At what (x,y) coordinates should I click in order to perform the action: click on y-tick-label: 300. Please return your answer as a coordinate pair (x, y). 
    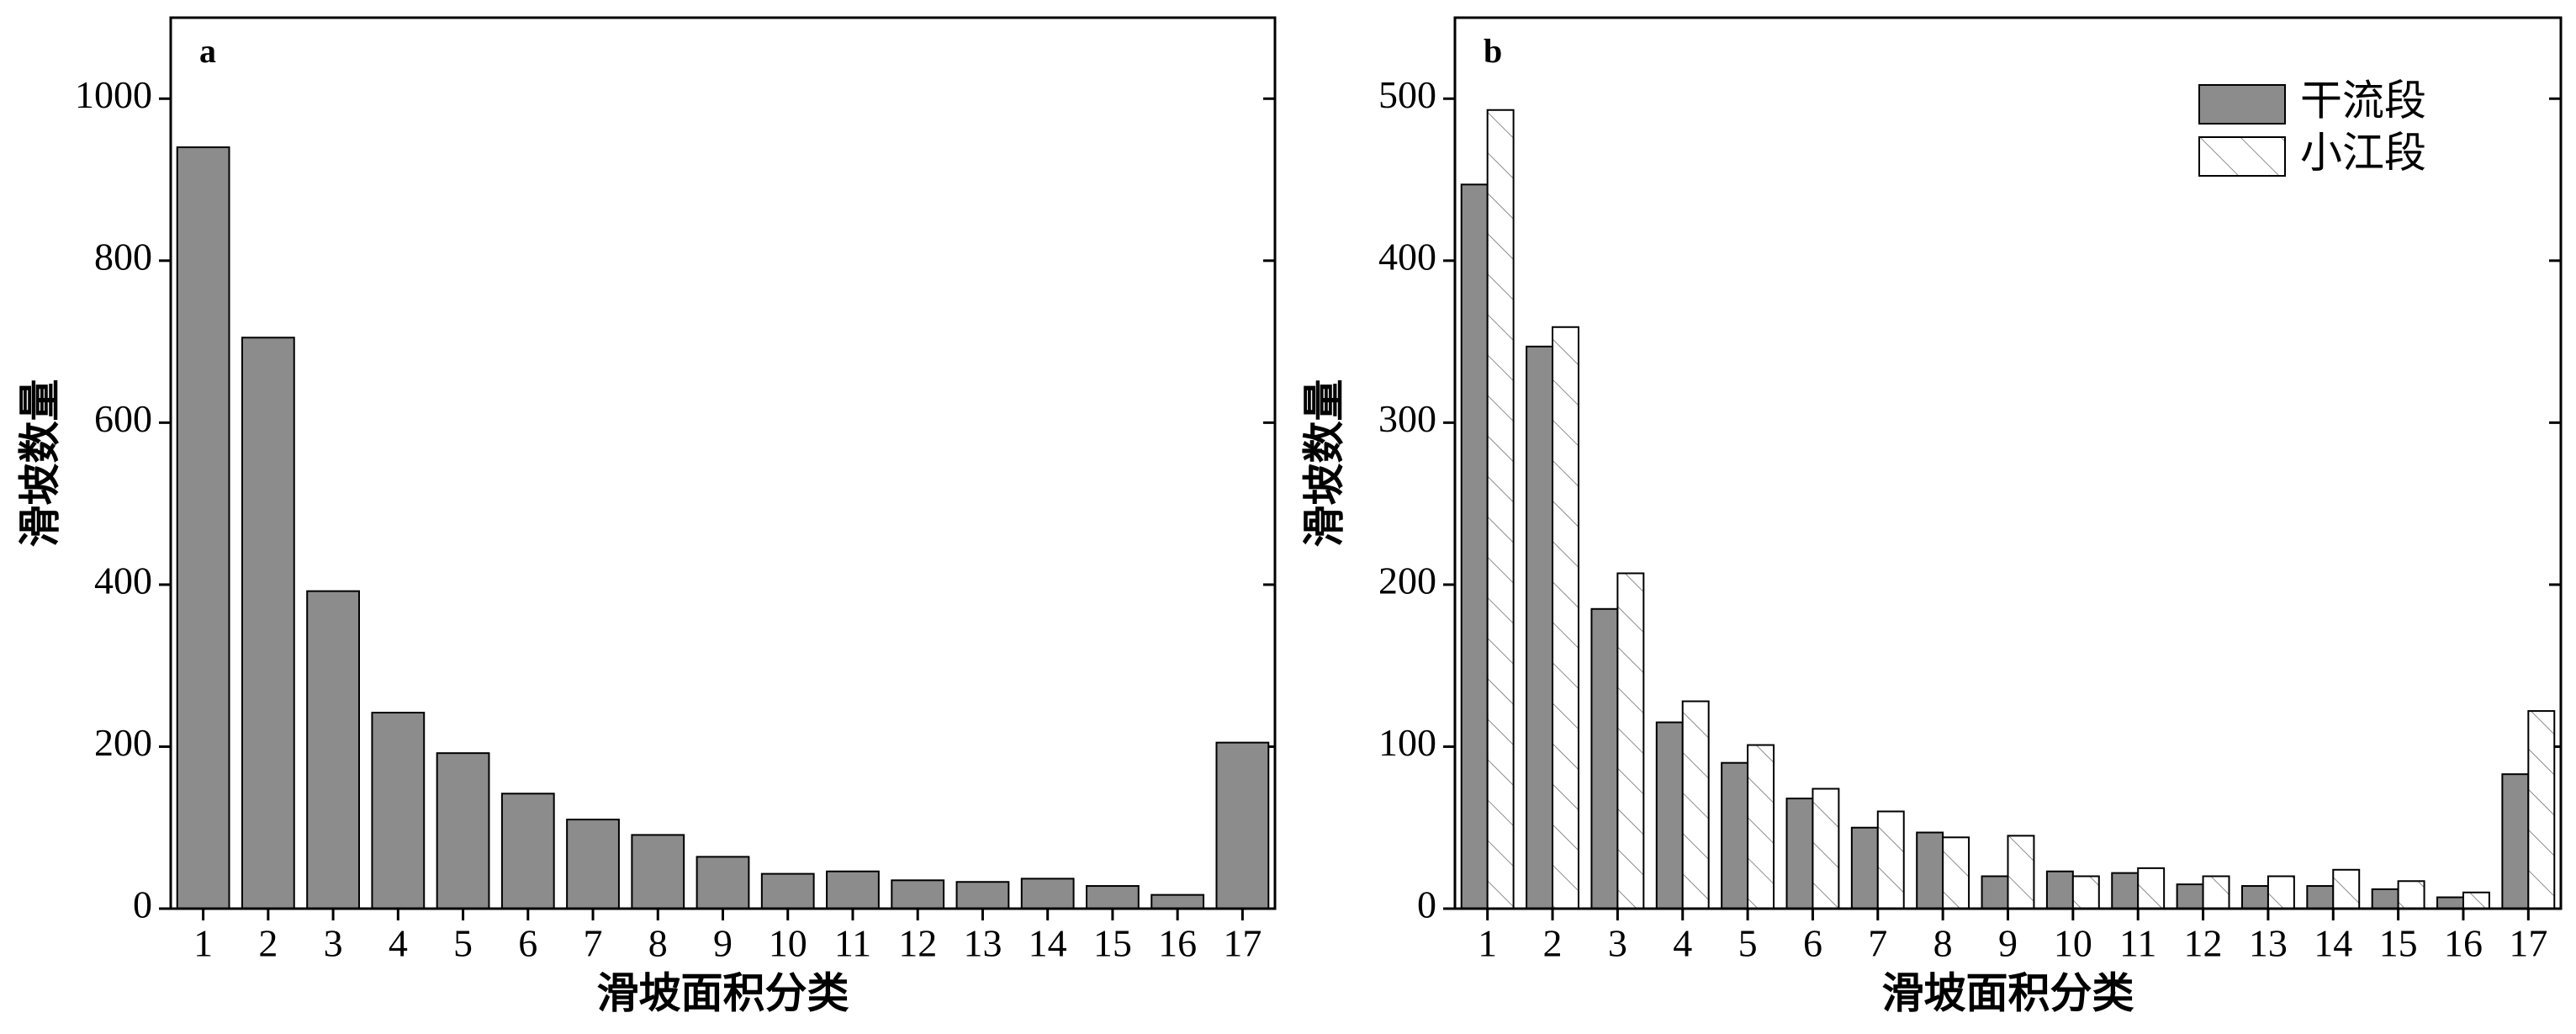
    Looking at the image, I should click on (1407, 418).